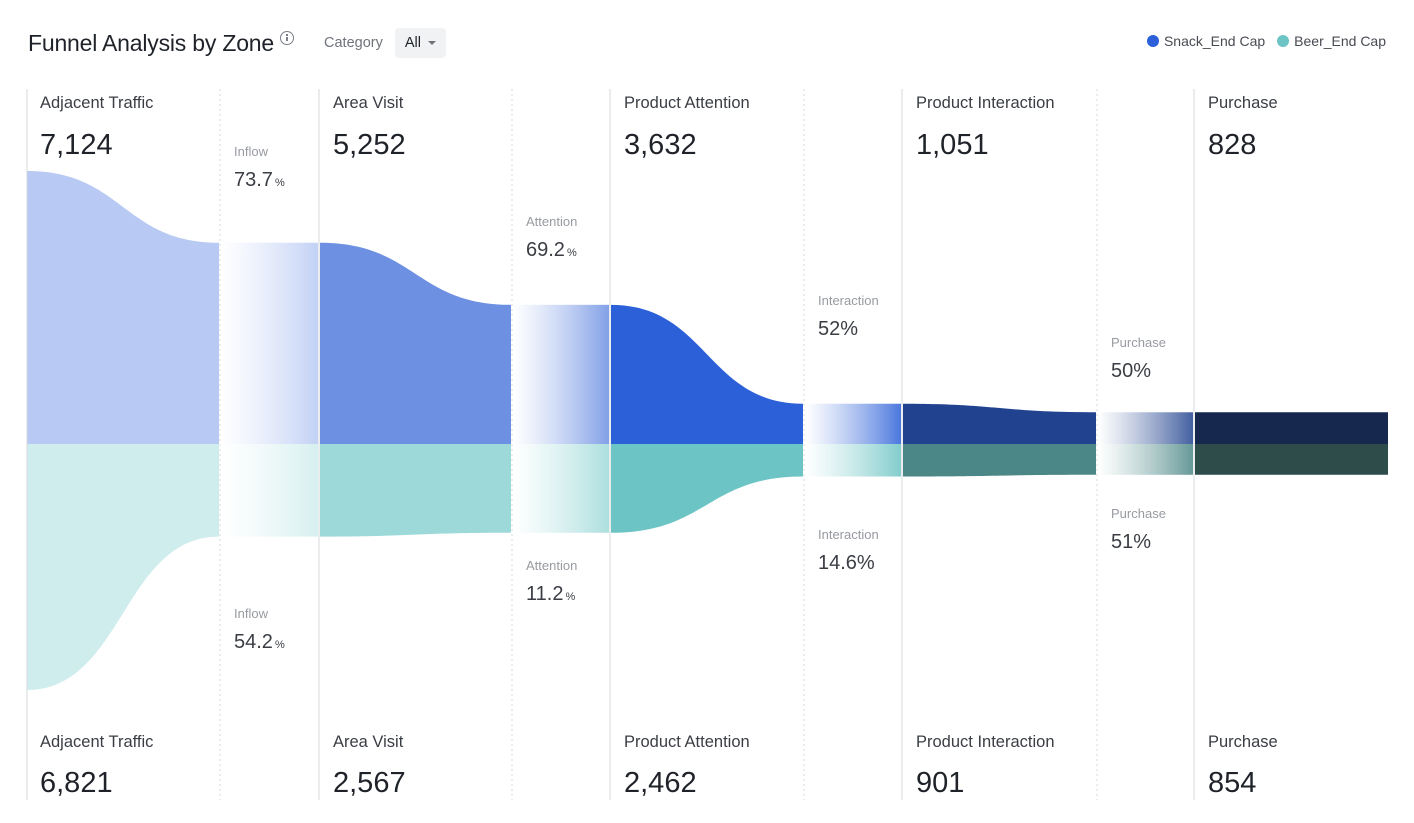 The width and height of the screenshot is (1414, 823). I want to click on transition-label-top-2: Interaction, so click(848, 300).